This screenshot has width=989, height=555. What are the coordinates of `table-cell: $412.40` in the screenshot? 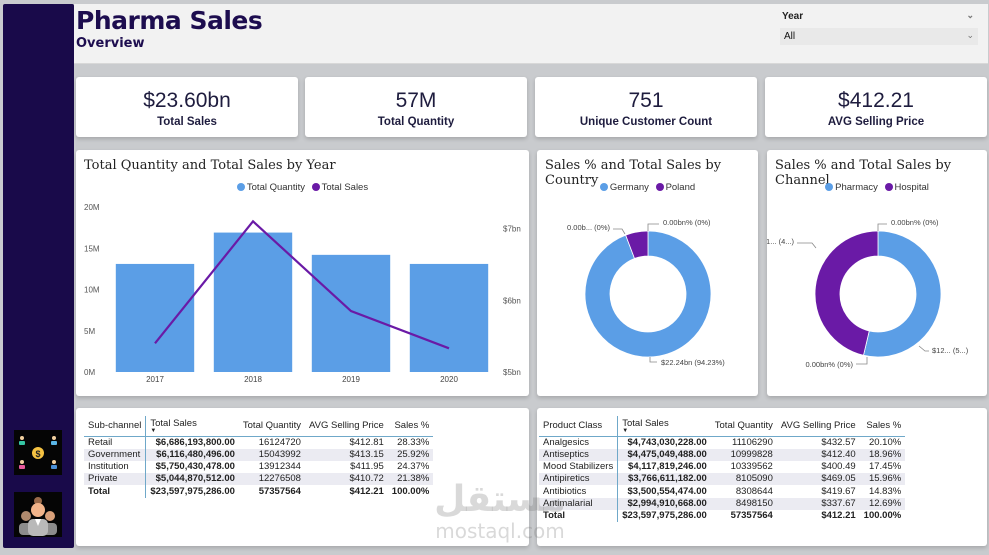 It's located at (818, 454).